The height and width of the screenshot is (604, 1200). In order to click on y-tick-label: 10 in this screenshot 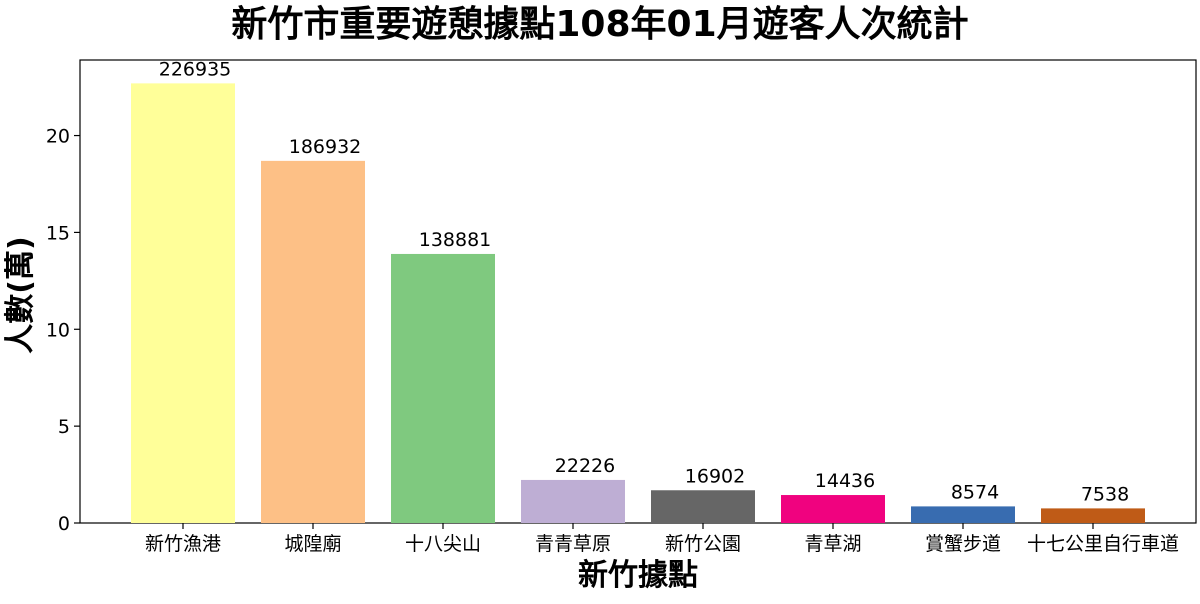, I will do `click(58, 330)`.